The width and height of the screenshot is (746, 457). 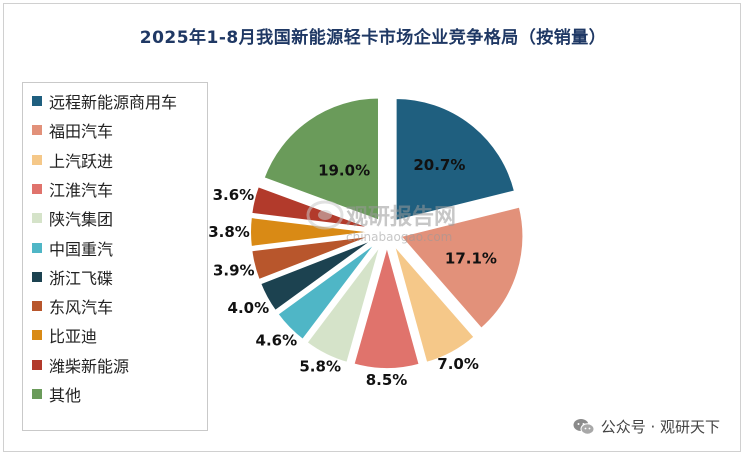 I want to click on footer: 公众号 · 观研天下, so click(x=646, y=426).